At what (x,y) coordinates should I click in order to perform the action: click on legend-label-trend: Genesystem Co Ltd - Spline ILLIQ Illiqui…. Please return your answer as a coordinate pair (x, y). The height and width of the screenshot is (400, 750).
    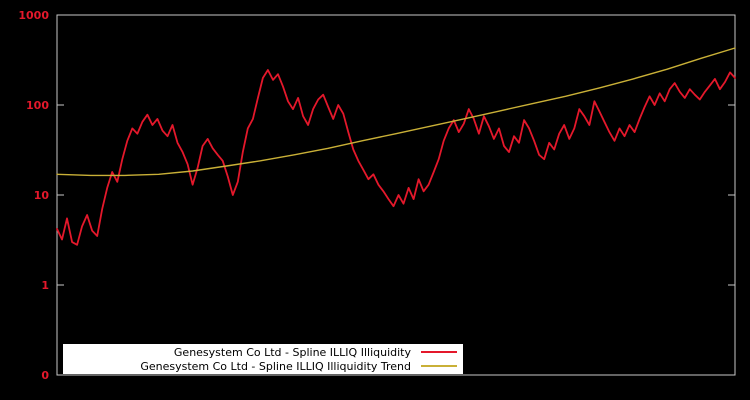
    Looking at the image, I should click on (275, 366).